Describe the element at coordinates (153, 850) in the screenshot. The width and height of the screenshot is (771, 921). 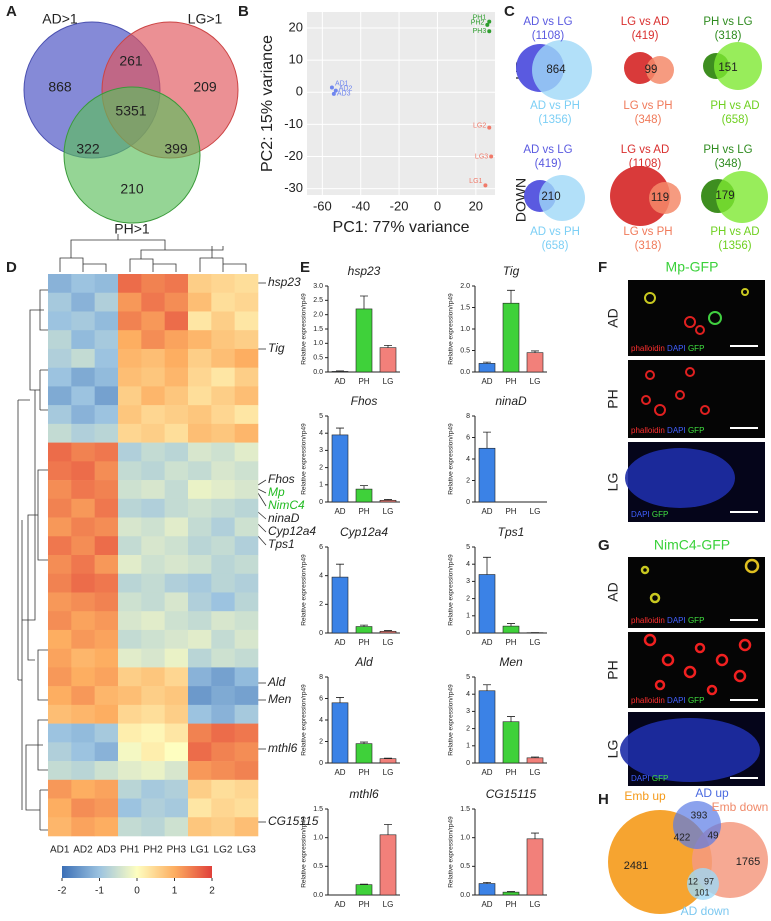
I see `column-label: PH2` at that location.